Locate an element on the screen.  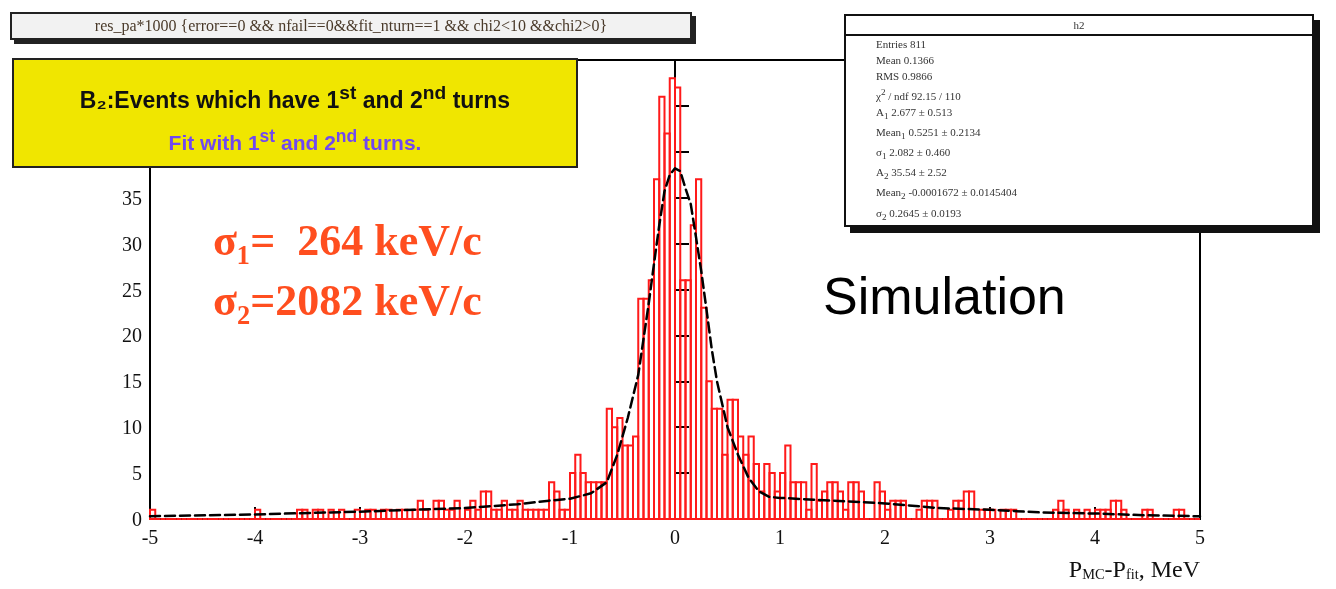
caption-box: B₂:Events which have 1$^{st}$ and 2$^{nd}$ turns Fit with 1$^{st}$ and 2$^{nd}$ turns. is located at coordinates (295, 113).